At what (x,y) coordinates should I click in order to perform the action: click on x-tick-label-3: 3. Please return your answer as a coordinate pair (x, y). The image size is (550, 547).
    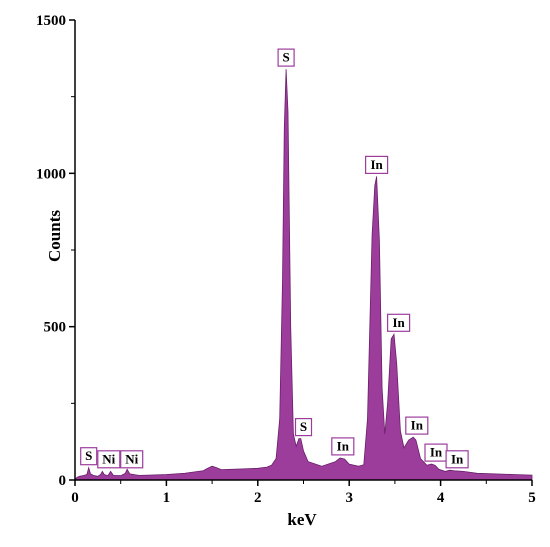
    Looking at the image, I should click on (349, 498).